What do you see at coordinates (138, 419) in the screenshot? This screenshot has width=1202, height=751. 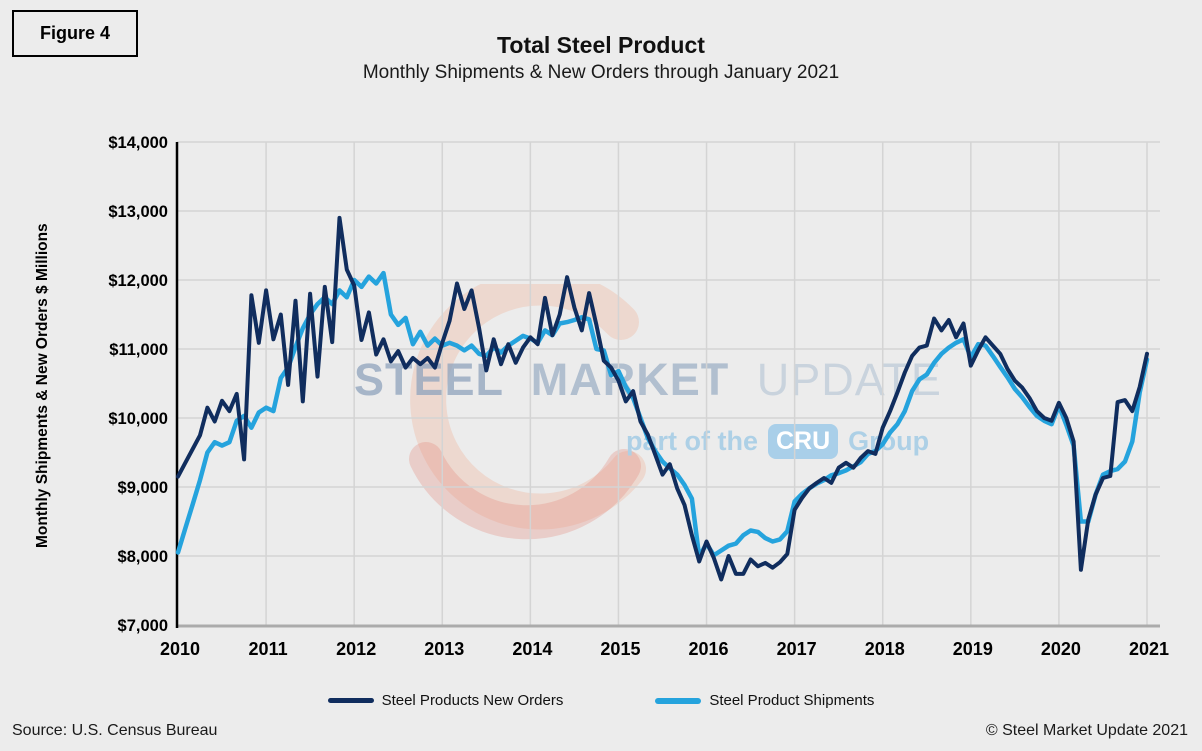 I see `y-tick-label: $10,000` at bounding box center [138, 419].